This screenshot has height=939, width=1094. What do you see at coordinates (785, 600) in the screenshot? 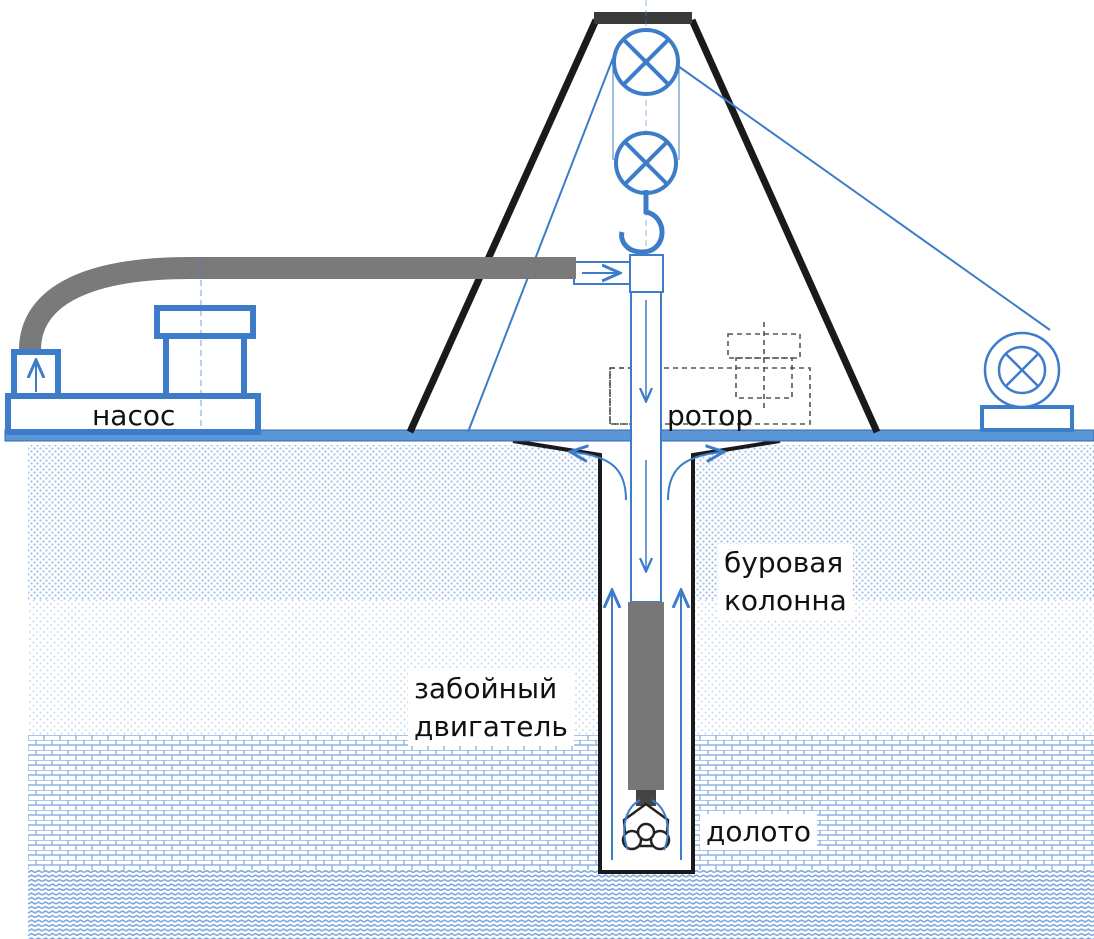
I see `drill-string-label-line2: колонна` at bounding box center [785, 600].